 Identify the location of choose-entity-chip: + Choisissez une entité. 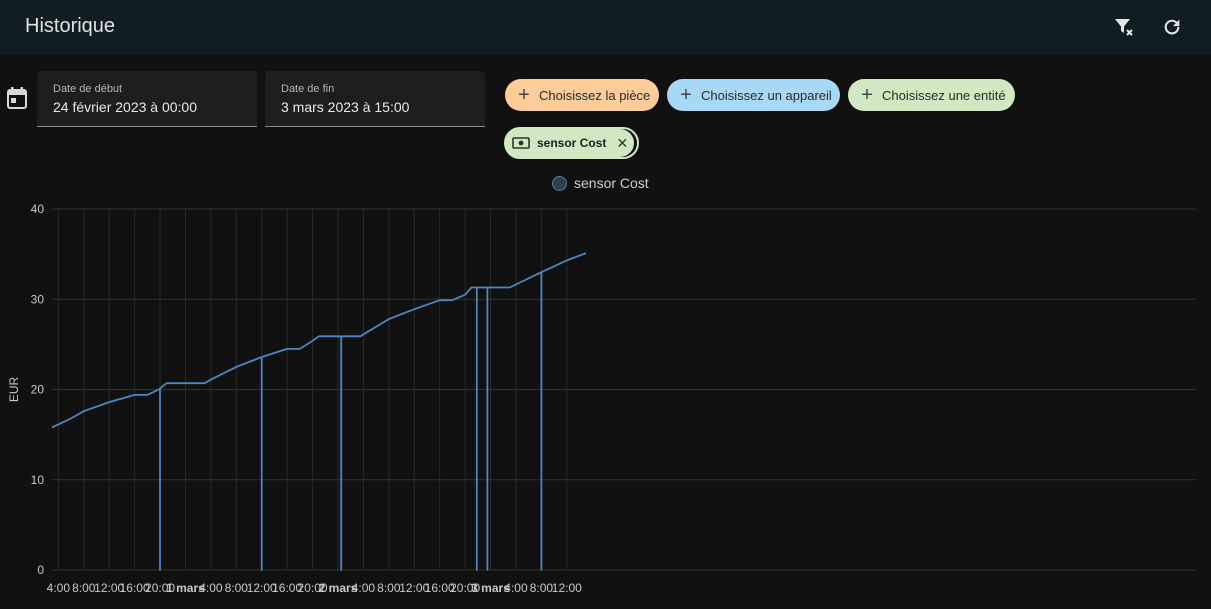
(931, 95).